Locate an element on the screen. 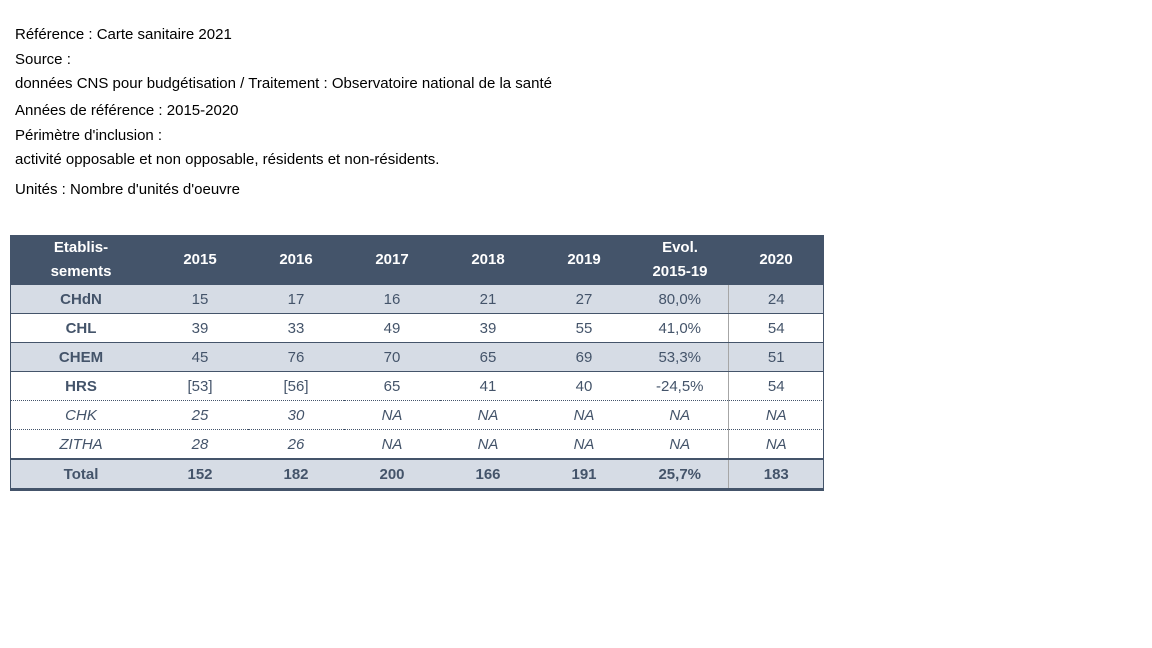 This screenshot has width=1152, height=648. table-row: CHL 39 33 49 39 55 41,0% 54 is located at coordinates (417, 328).